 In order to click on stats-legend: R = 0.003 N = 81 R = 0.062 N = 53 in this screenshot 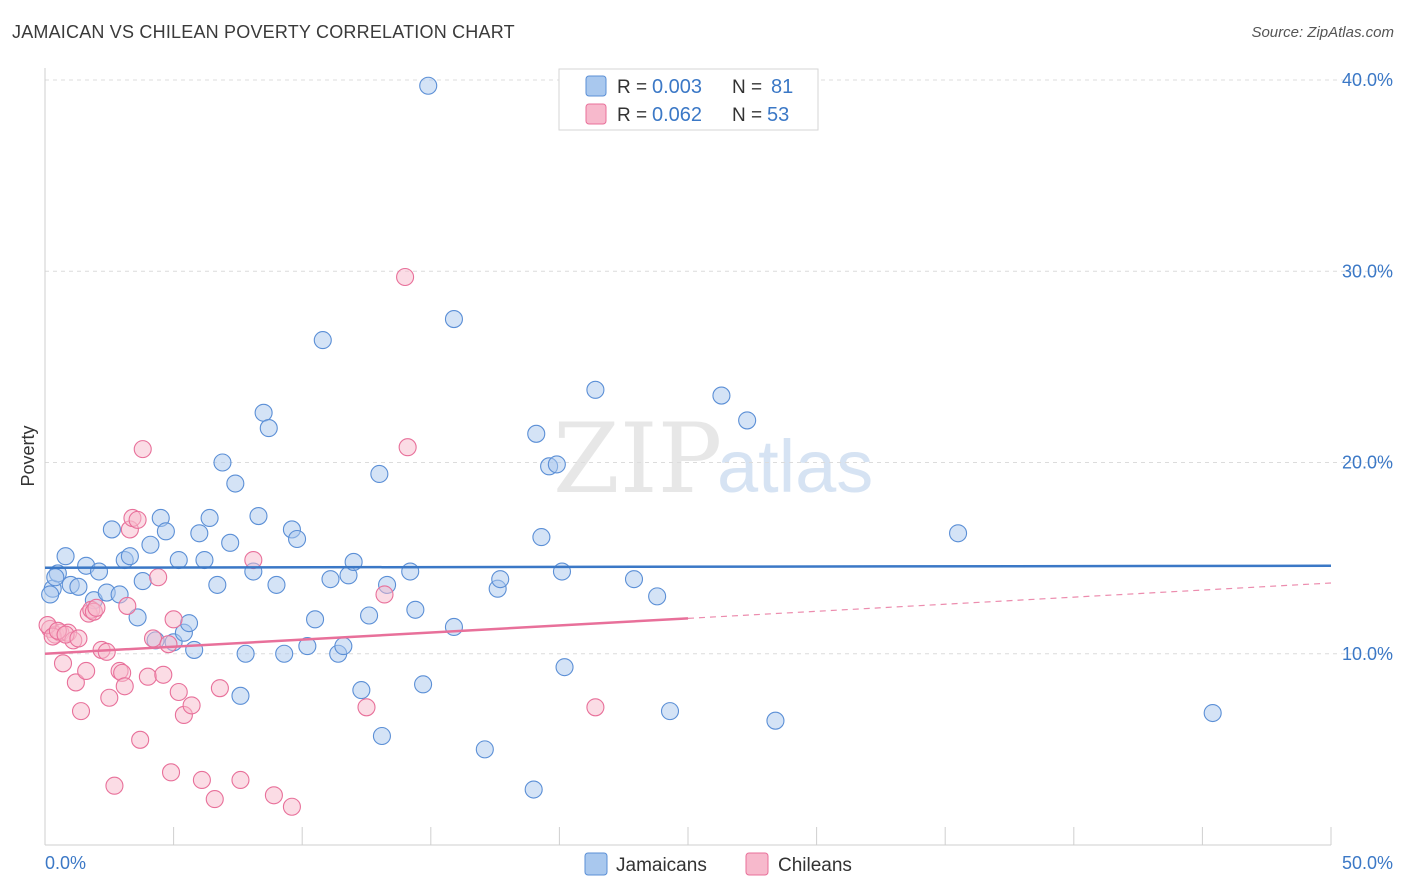, I will do `click(688, 99)`.